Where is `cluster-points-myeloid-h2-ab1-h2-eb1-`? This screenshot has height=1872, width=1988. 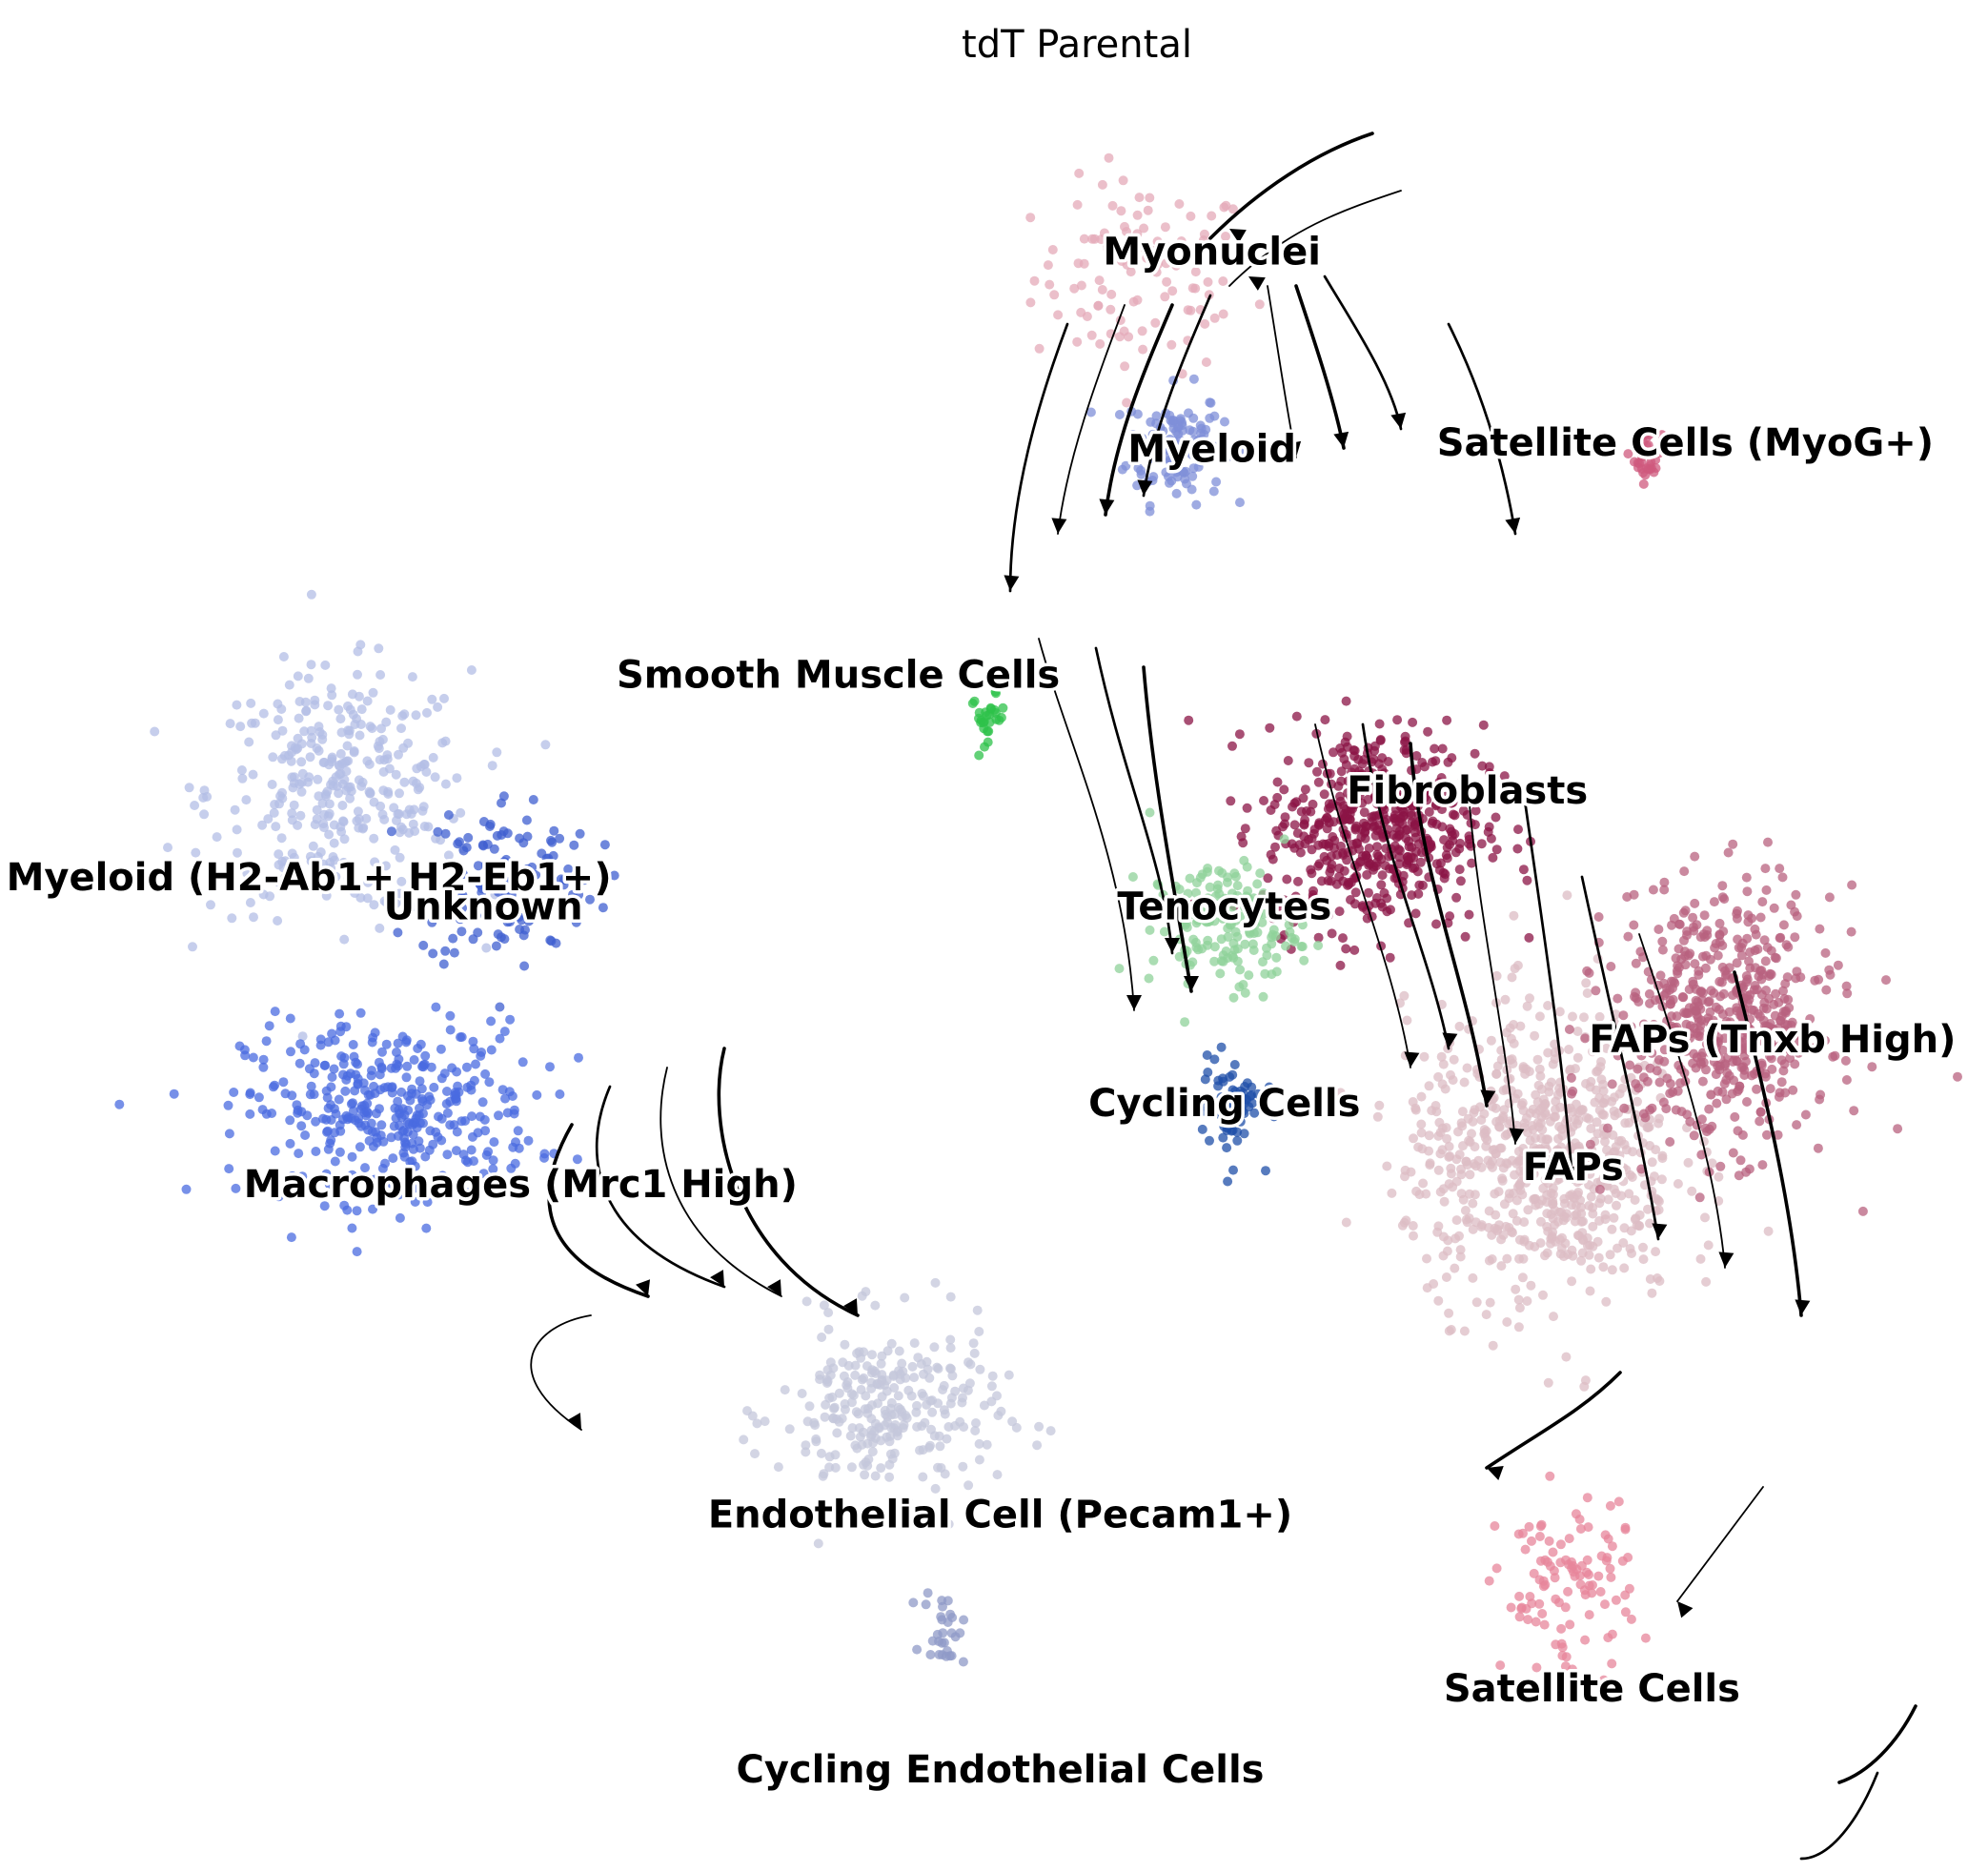 cluster-points-myeloid-h2-ab1-h2-eb1- is located at coordinates (350, 815).